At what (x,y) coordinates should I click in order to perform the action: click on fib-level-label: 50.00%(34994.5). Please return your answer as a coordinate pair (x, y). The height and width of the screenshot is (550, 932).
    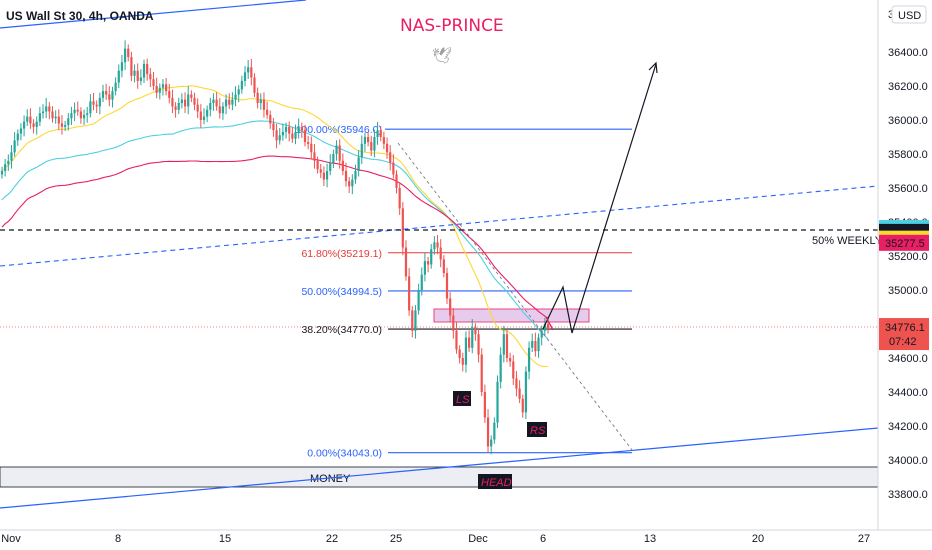
    Looking at the image, I should click on (341, 292).